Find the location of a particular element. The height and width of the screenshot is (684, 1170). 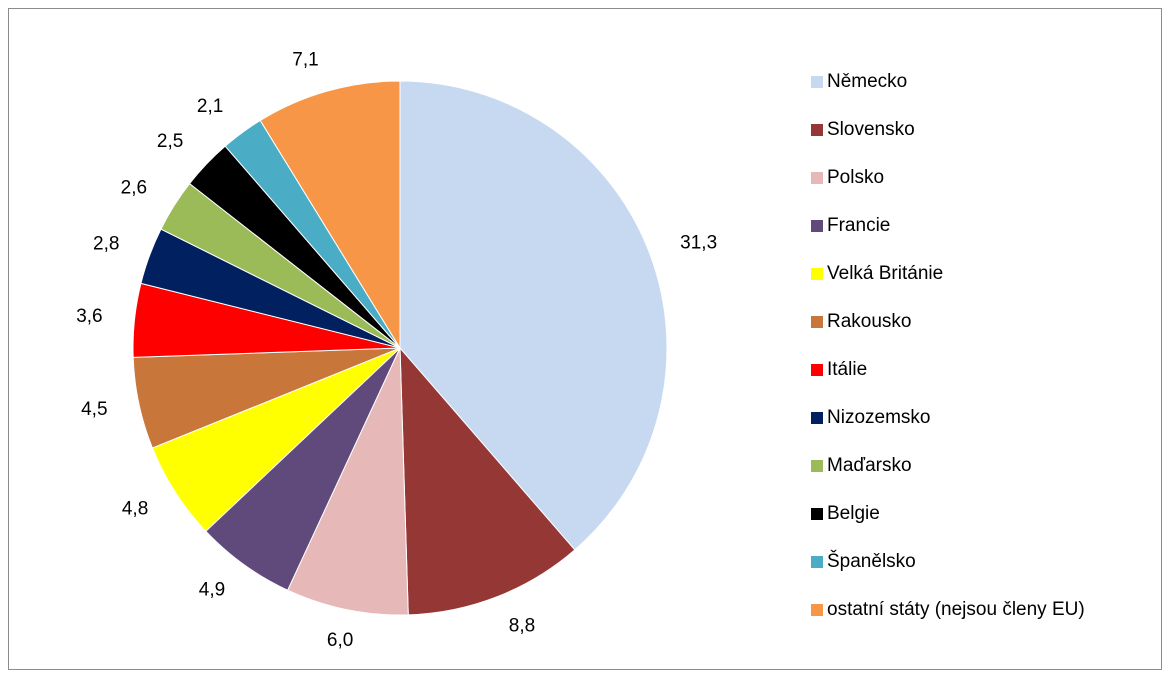

legend-label: Rakousko is located at coordinates (869, 321).